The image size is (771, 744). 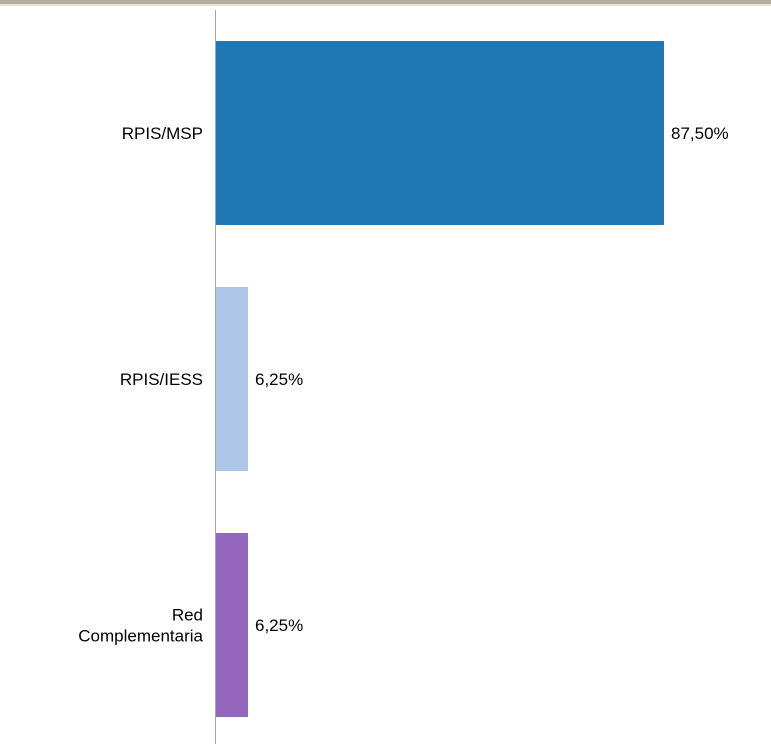 What do you see at coordinates (700, 133) in the screenshot?
I see `value-label-0: 87,50%` at bounding box center [700, 133].